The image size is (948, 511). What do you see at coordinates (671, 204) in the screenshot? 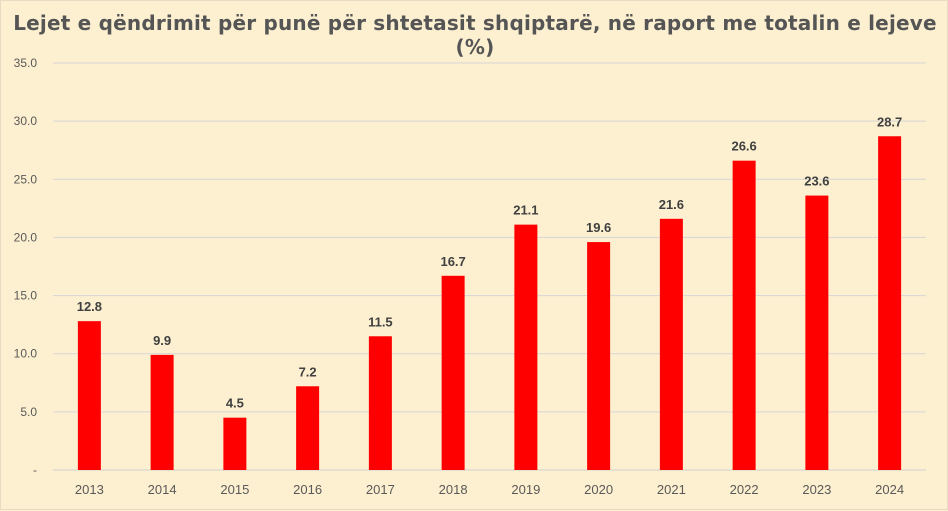
I see `data-label: 21.6` at bounding box center [671, 204].